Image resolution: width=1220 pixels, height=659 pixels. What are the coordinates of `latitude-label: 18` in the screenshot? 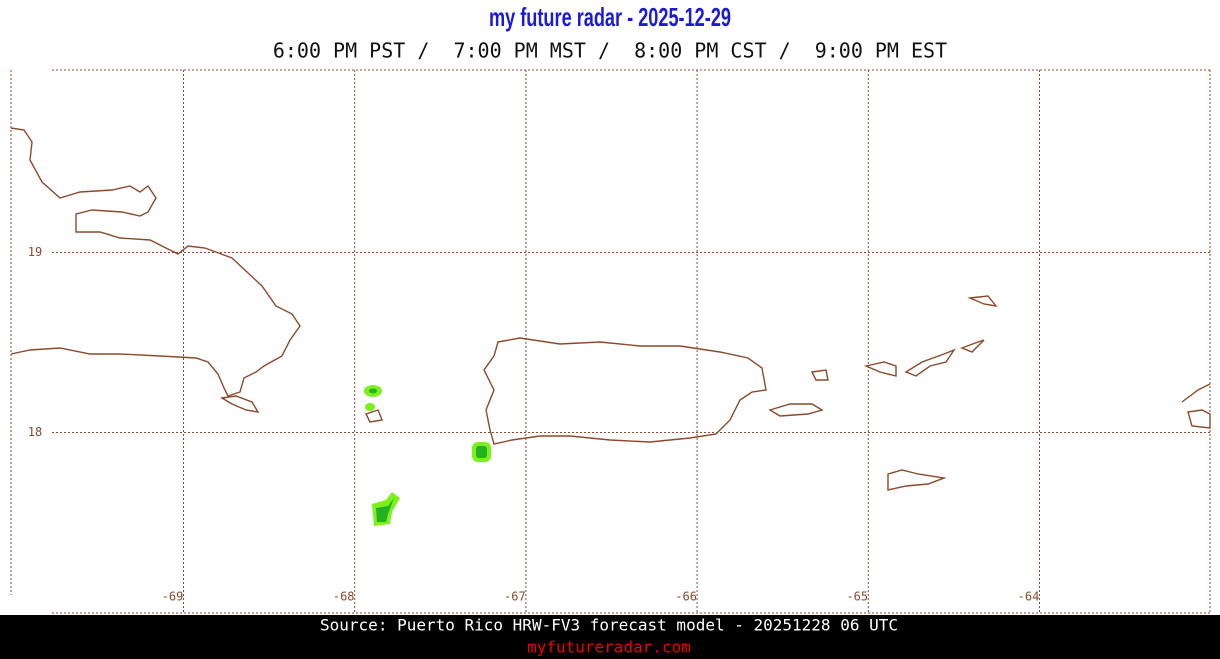 It's located at (35, 432).